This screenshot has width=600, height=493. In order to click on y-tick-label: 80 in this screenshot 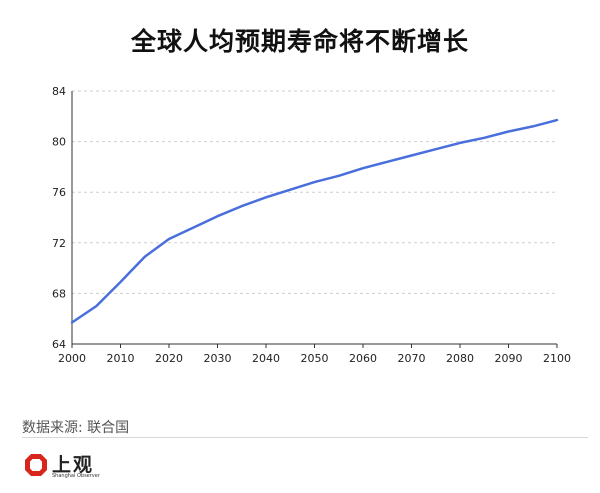, I will do `click(59, 142)`.